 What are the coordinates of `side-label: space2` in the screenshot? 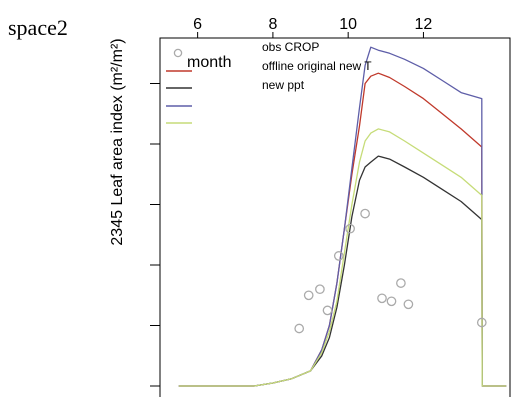 It's located at (38, 27).